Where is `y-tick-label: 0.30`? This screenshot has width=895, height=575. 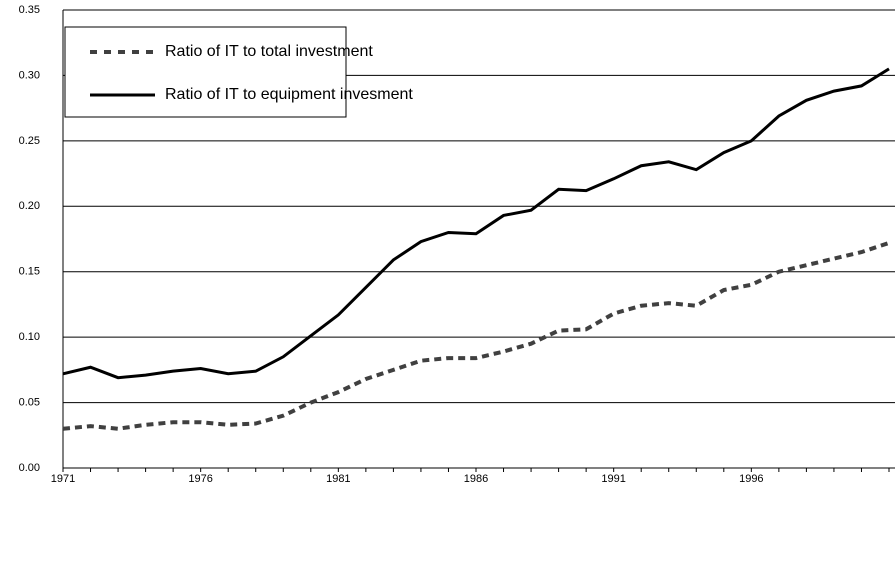
y-tick-label: 0.30 is located at coordinates (29, 75).